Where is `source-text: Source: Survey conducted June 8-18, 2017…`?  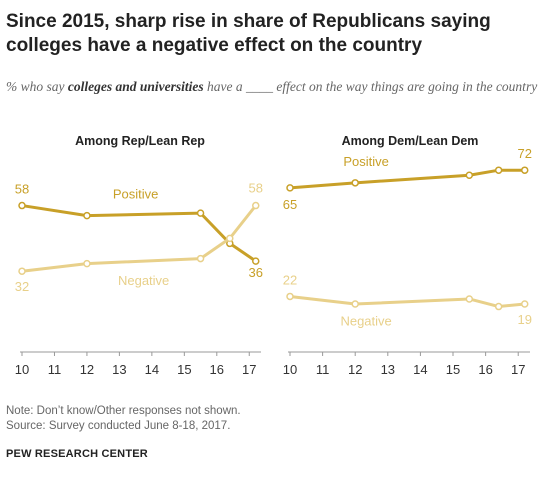
source-text: Source: Survey conducted June 8-18, 2017… is located at coordinates (118, 426).